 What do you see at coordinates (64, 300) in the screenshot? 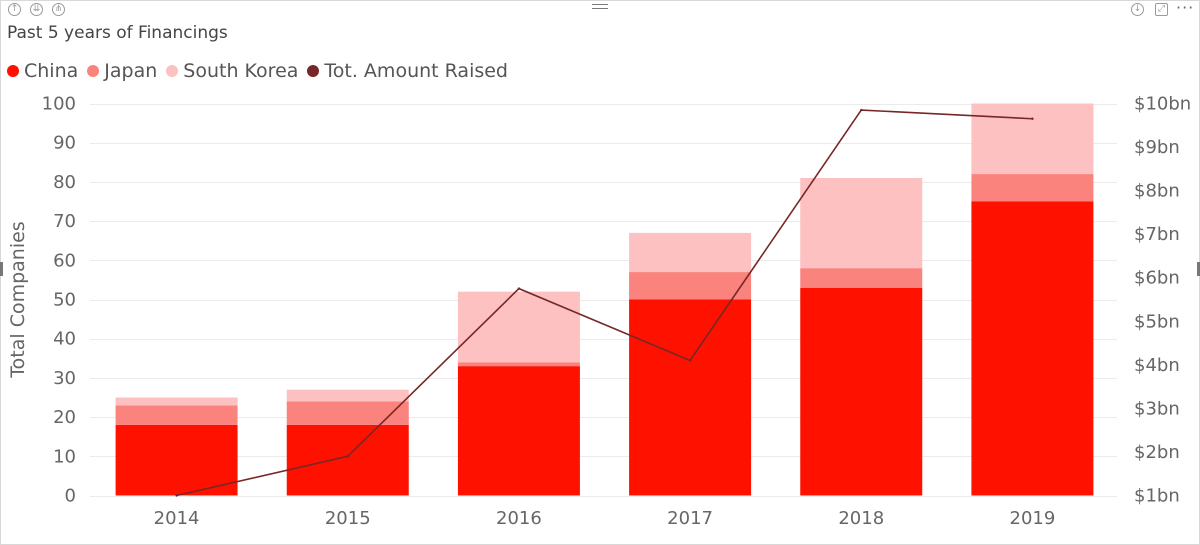
I see `y-tick-label: 50` at bounding box center [64, 300].